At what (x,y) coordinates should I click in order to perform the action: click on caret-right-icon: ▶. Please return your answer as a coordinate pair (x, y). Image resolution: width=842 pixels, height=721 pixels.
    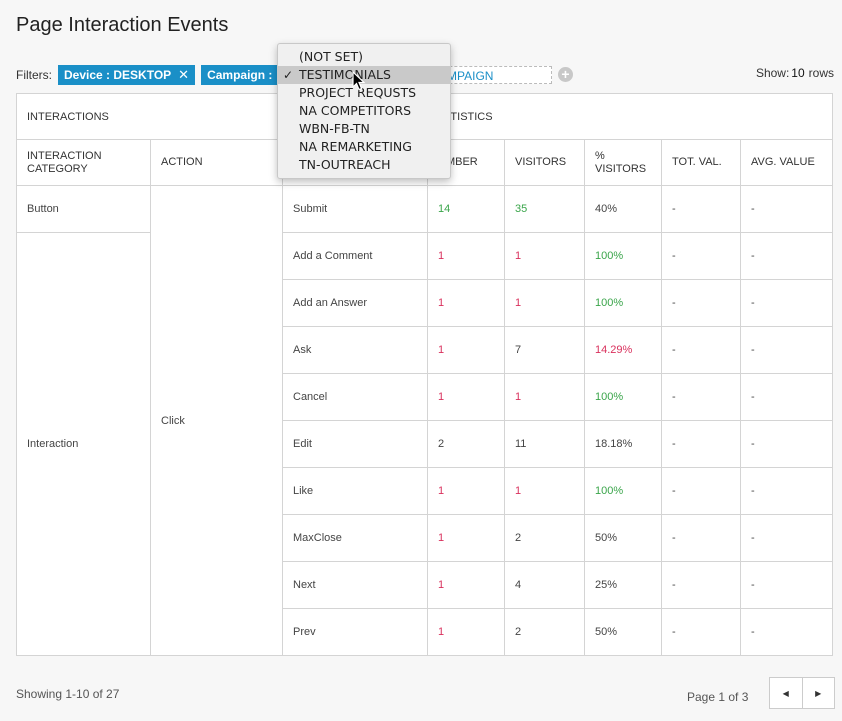
    Looking at the image, I should click on (818, 693).